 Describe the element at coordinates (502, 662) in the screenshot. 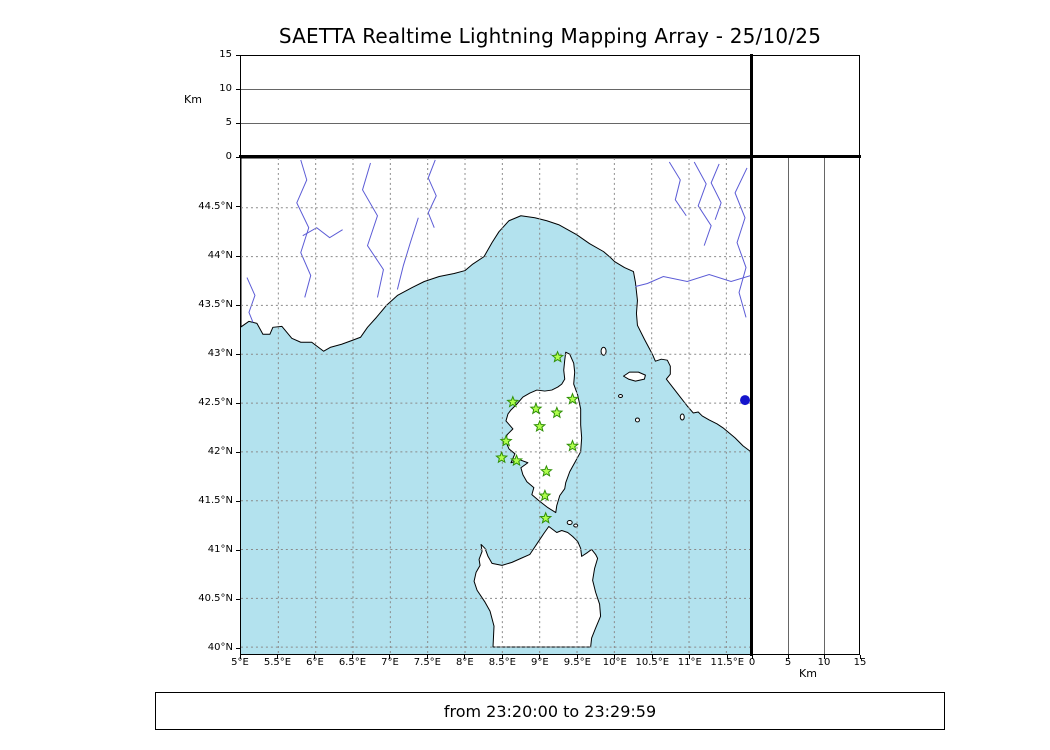

I see `lon-tick-label: 8.5°E` at that location.